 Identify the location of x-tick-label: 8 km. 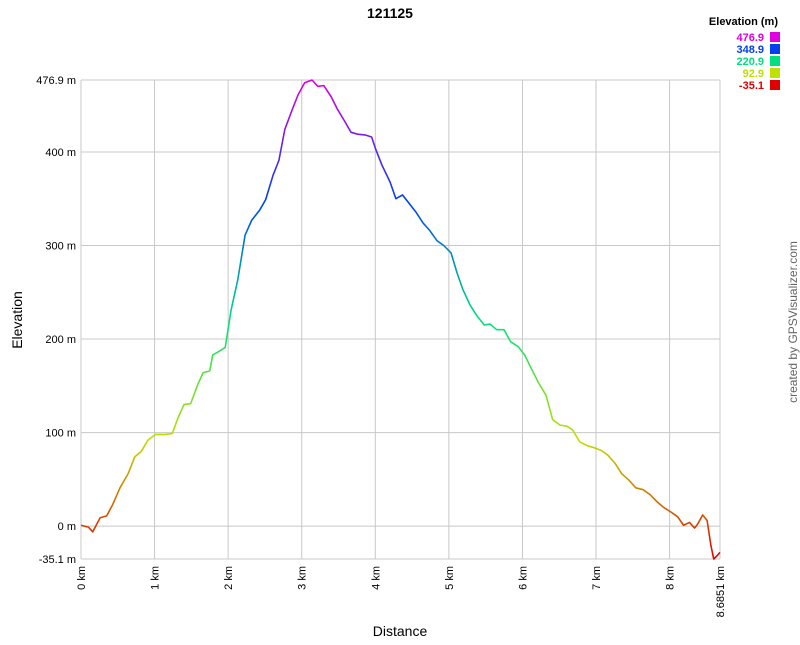
(671, 578).